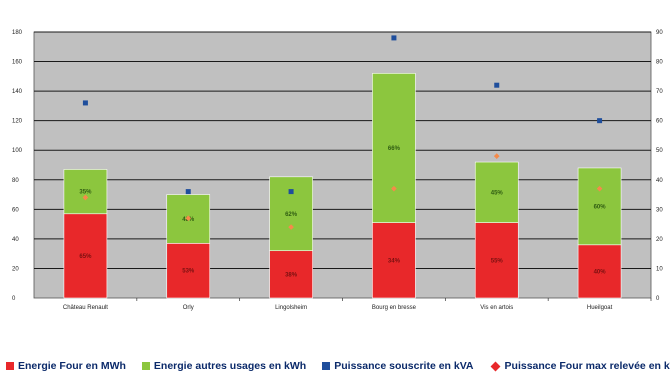 The width and height of the screenshot is (670, 376). Describe the element at coordinates (291, 275) in the screenshot. I see `bar-label-four: 38%` at that location.